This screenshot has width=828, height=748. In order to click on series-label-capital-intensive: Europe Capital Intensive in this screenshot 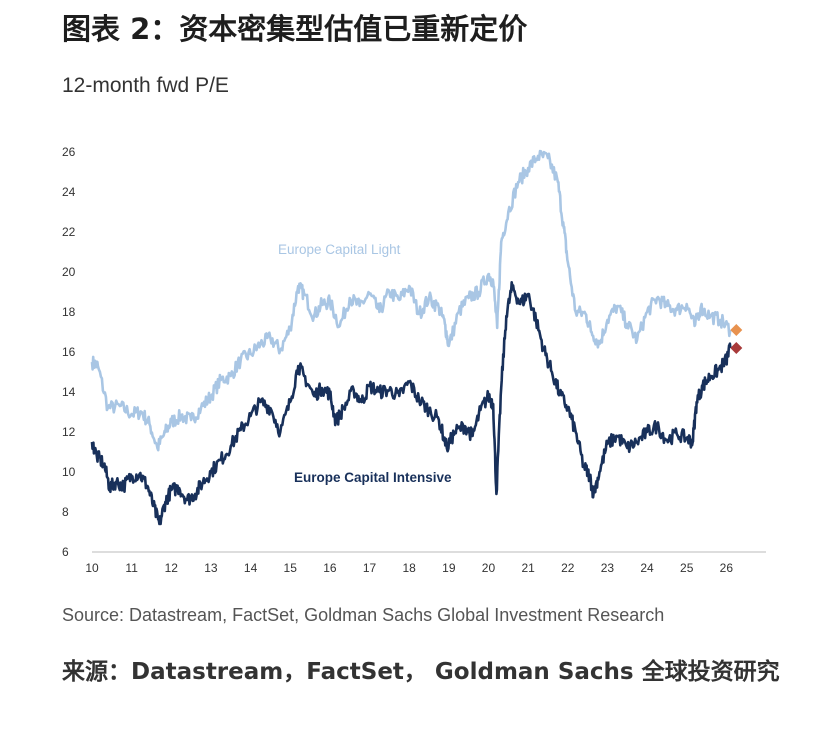, I will do `click(373, 477)`.